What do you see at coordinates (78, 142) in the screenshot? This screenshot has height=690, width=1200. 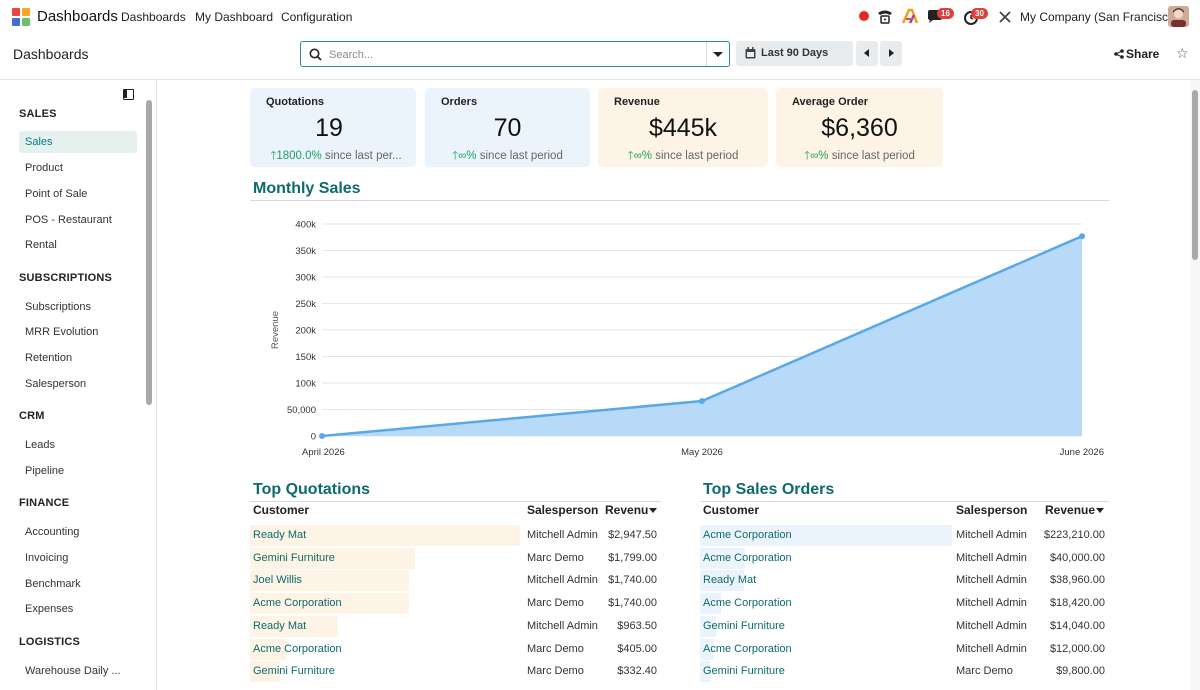 I see `sidebar-item-sales: Sales` at bounding box center [78, 142].